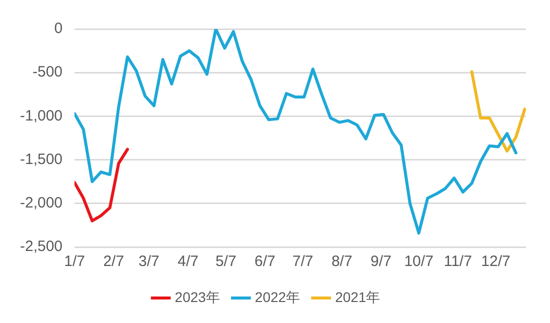 The height and width of the screenshot is (323, 550). What do you see at coordinates (149, 261) in the screenshot?
I see `x-tick-label: 3/7` at bounding box center [149, 261].